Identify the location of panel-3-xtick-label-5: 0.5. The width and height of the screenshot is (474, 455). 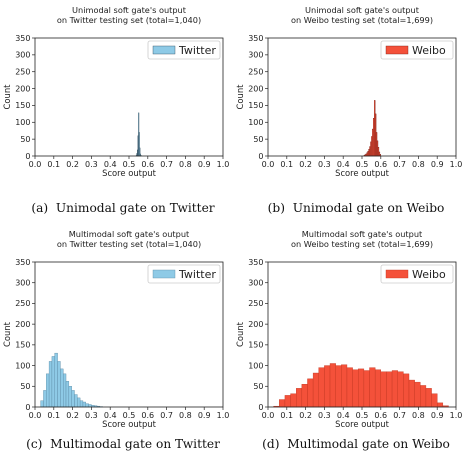
(129, 415).